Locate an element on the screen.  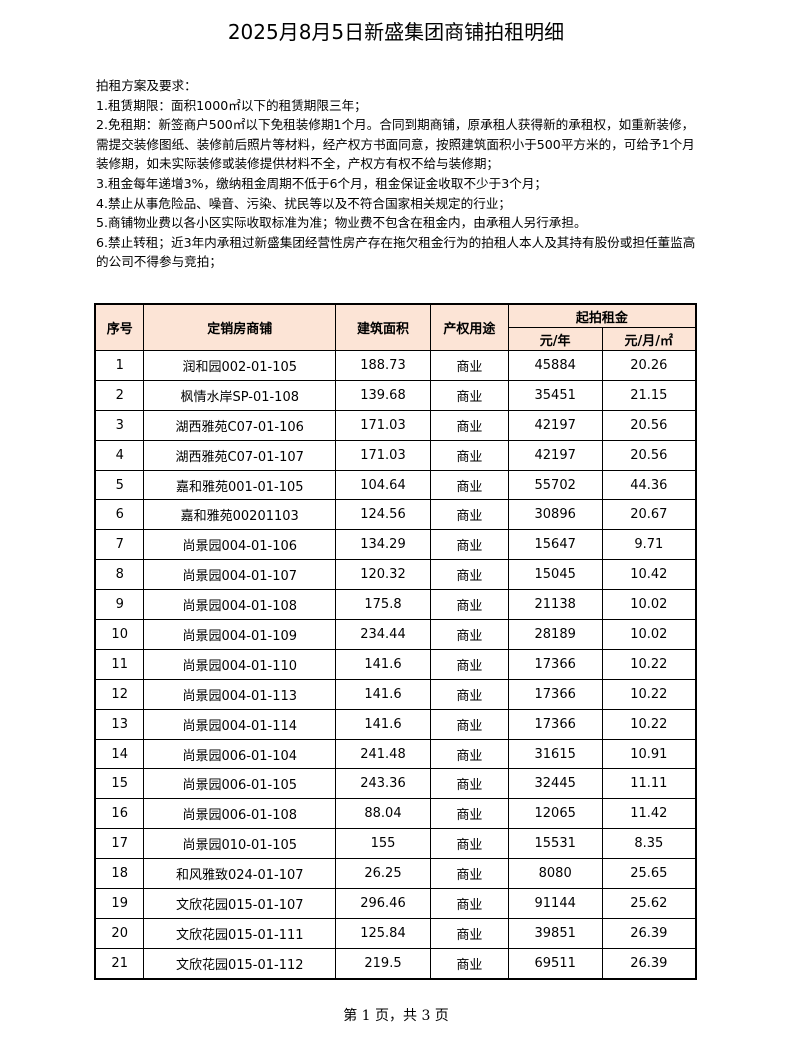
cell-rent-month-sqm: 11.11 is located at coordinates (649, 784).